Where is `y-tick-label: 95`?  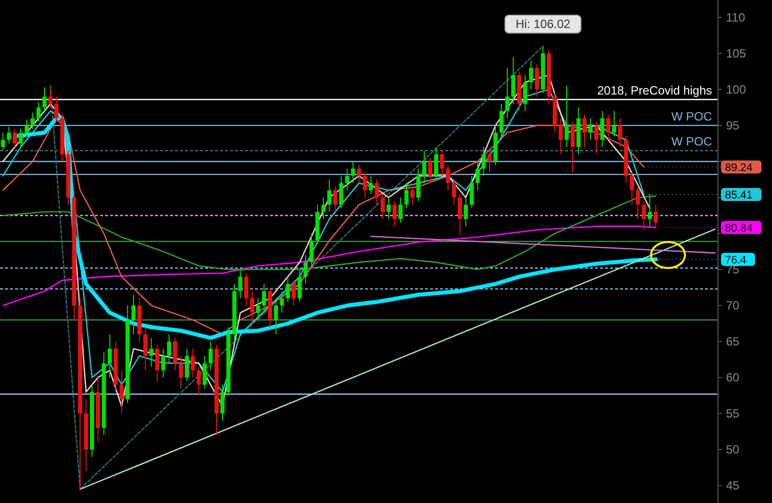
y-tick-label: 95 is located at coordinates (733, 125).